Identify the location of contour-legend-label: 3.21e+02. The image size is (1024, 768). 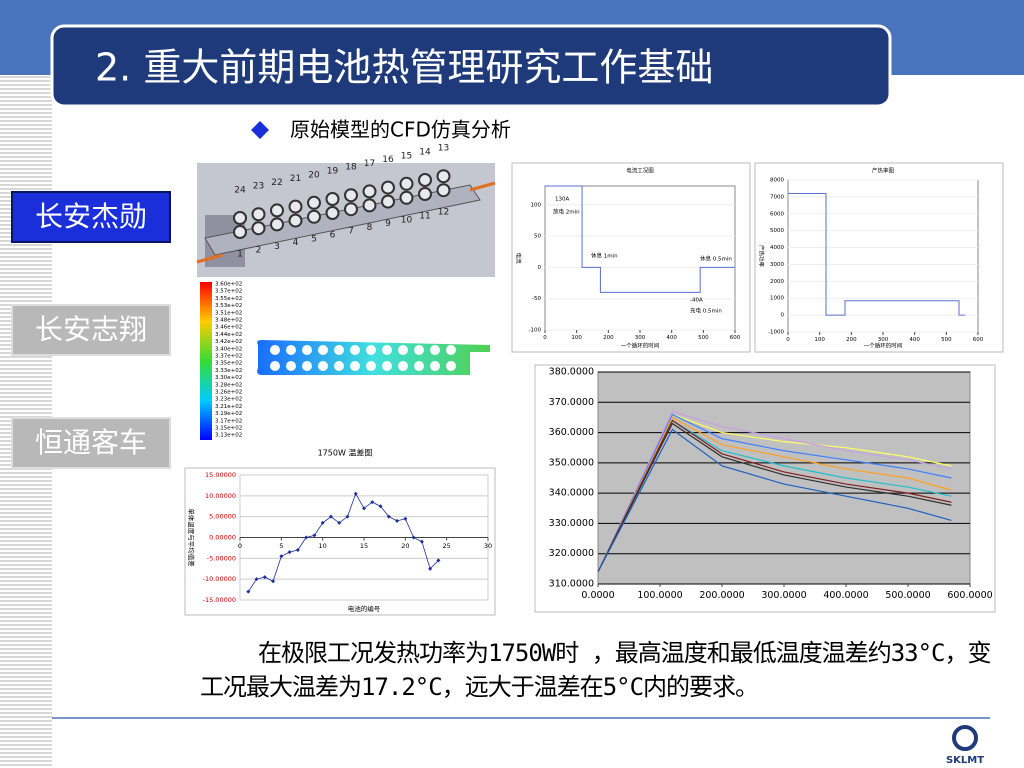
(228, 407).